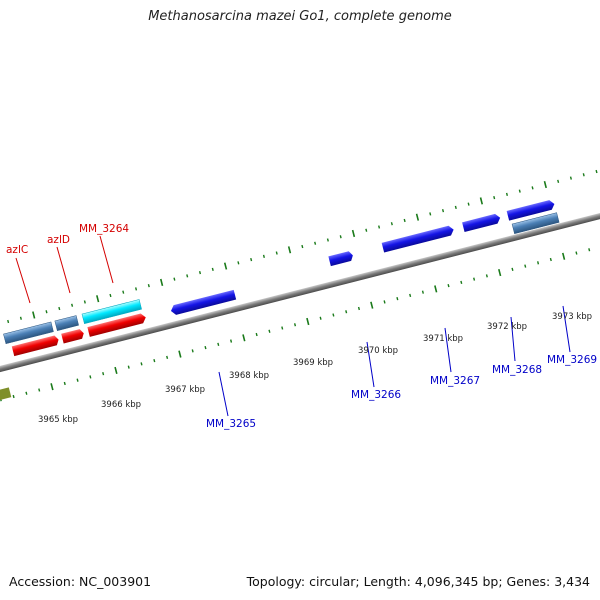 The width and height of the screenshot is (600, 600). Describe the element at coordinates (58, 420) in the screenshot. I see `kbp-label: 3965 kbp` at that location.